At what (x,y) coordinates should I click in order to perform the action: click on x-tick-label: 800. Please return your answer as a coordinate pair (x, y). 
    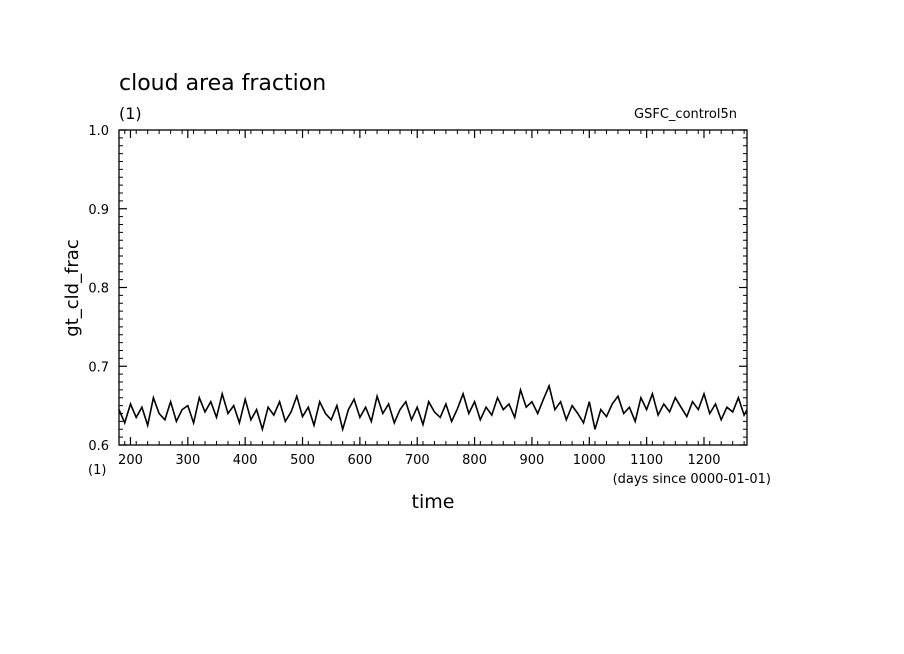
    Looking at the image, I should click on (474, 460).